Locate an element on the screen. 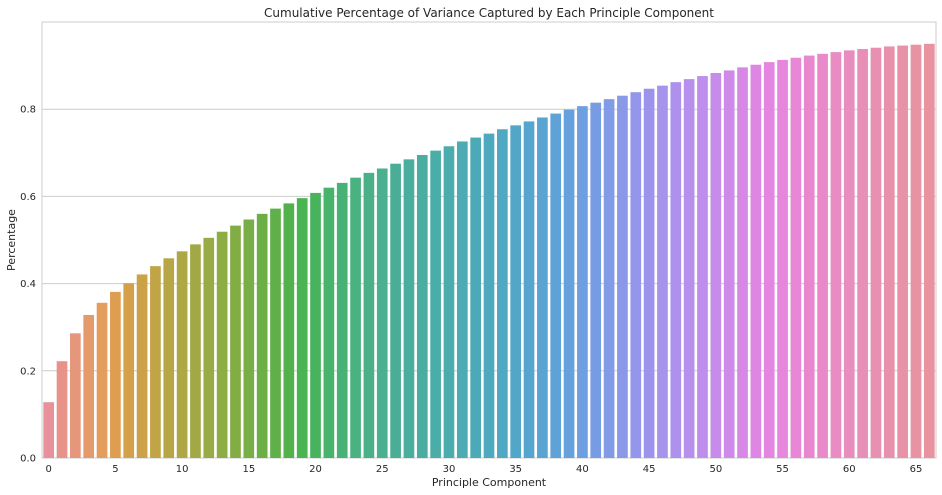 The image size is (942, 495). x-tick-label: 35 is located at coordinates (515, 469).